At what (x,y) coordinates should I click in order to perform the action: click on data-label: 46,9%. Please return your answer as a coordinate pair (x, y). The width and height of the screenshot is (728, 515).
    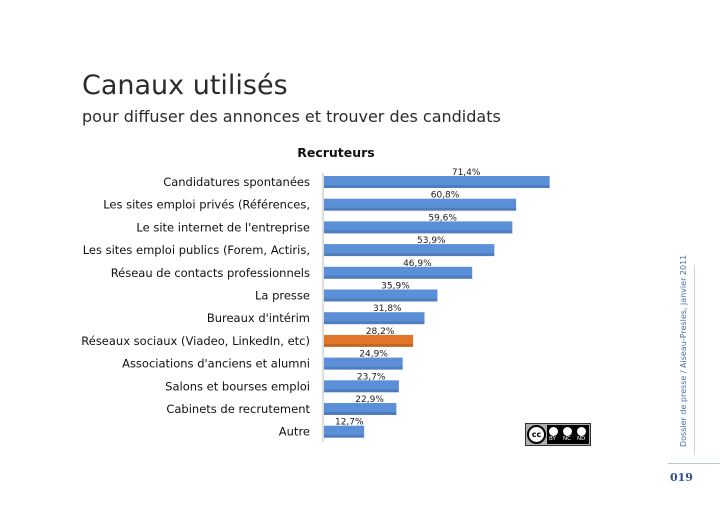
    Looking at the image, I should click on (417, 264).